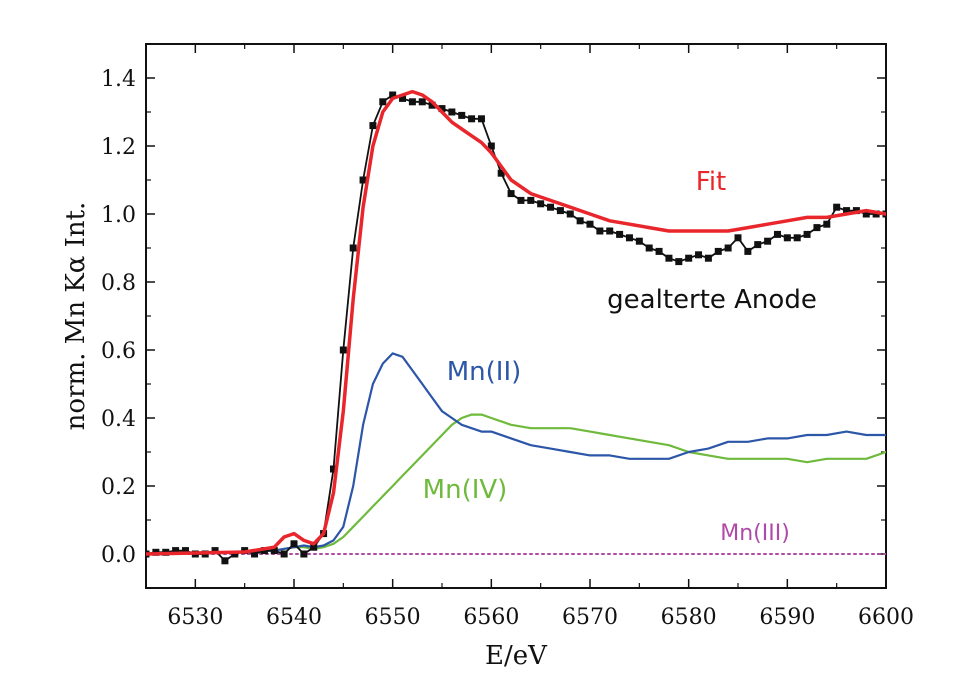 This screenshot has width=976, height=690. What do you see at coordinates (516, 656) in the screenshot?
I see `x-axis-title: E/eV` at bounding box center [516, 656].